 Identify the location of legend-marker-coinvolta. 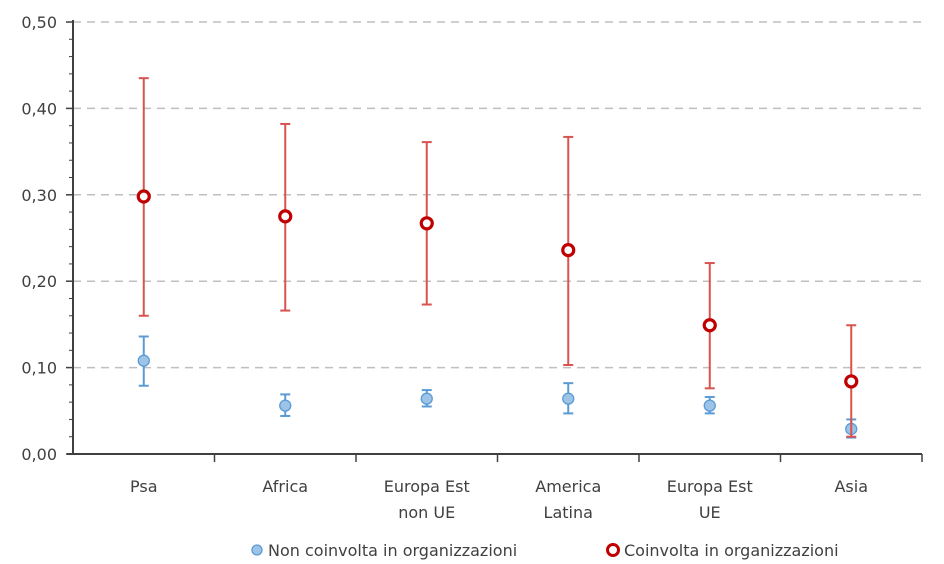
(613, 550).